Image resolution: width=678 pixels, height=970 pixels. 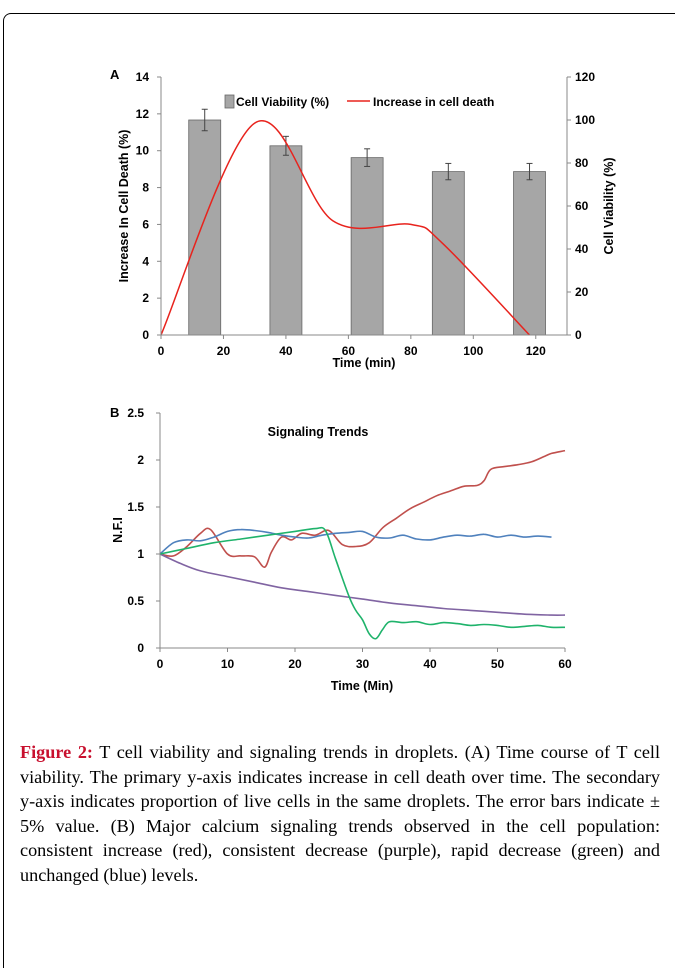 I want to click on legend-swatch-bar, so click(x=229, y=101).